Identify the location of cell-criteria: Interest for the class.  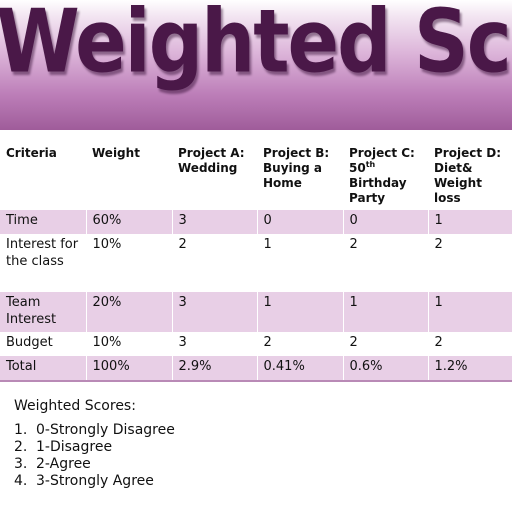
(43, 263).